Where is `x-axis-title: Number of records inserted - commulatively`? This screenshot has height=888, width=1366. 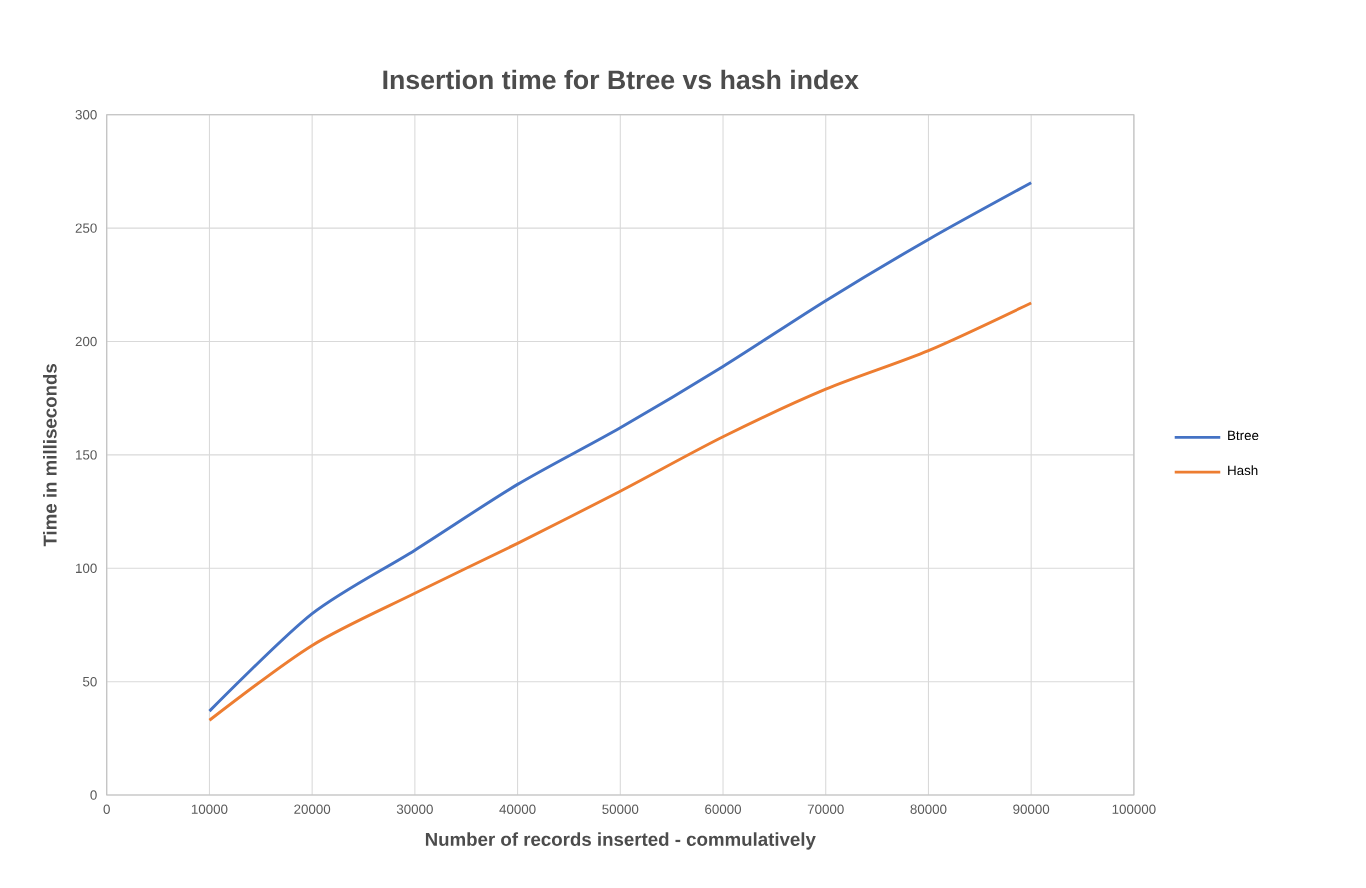
x-axis-title: Number of records inserted - commulatively is located at coordinates (620, 841).